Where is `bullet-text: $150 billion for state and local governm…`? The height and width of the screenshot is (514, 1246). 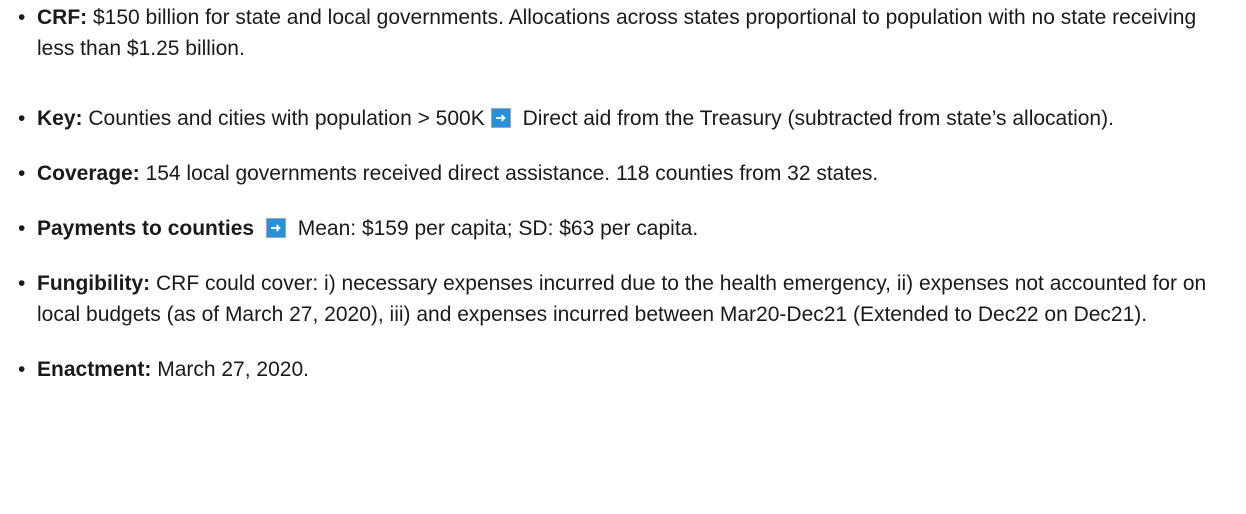
bullet-text: $150 billion for state and local governm… is located at coordinates (617, 33).